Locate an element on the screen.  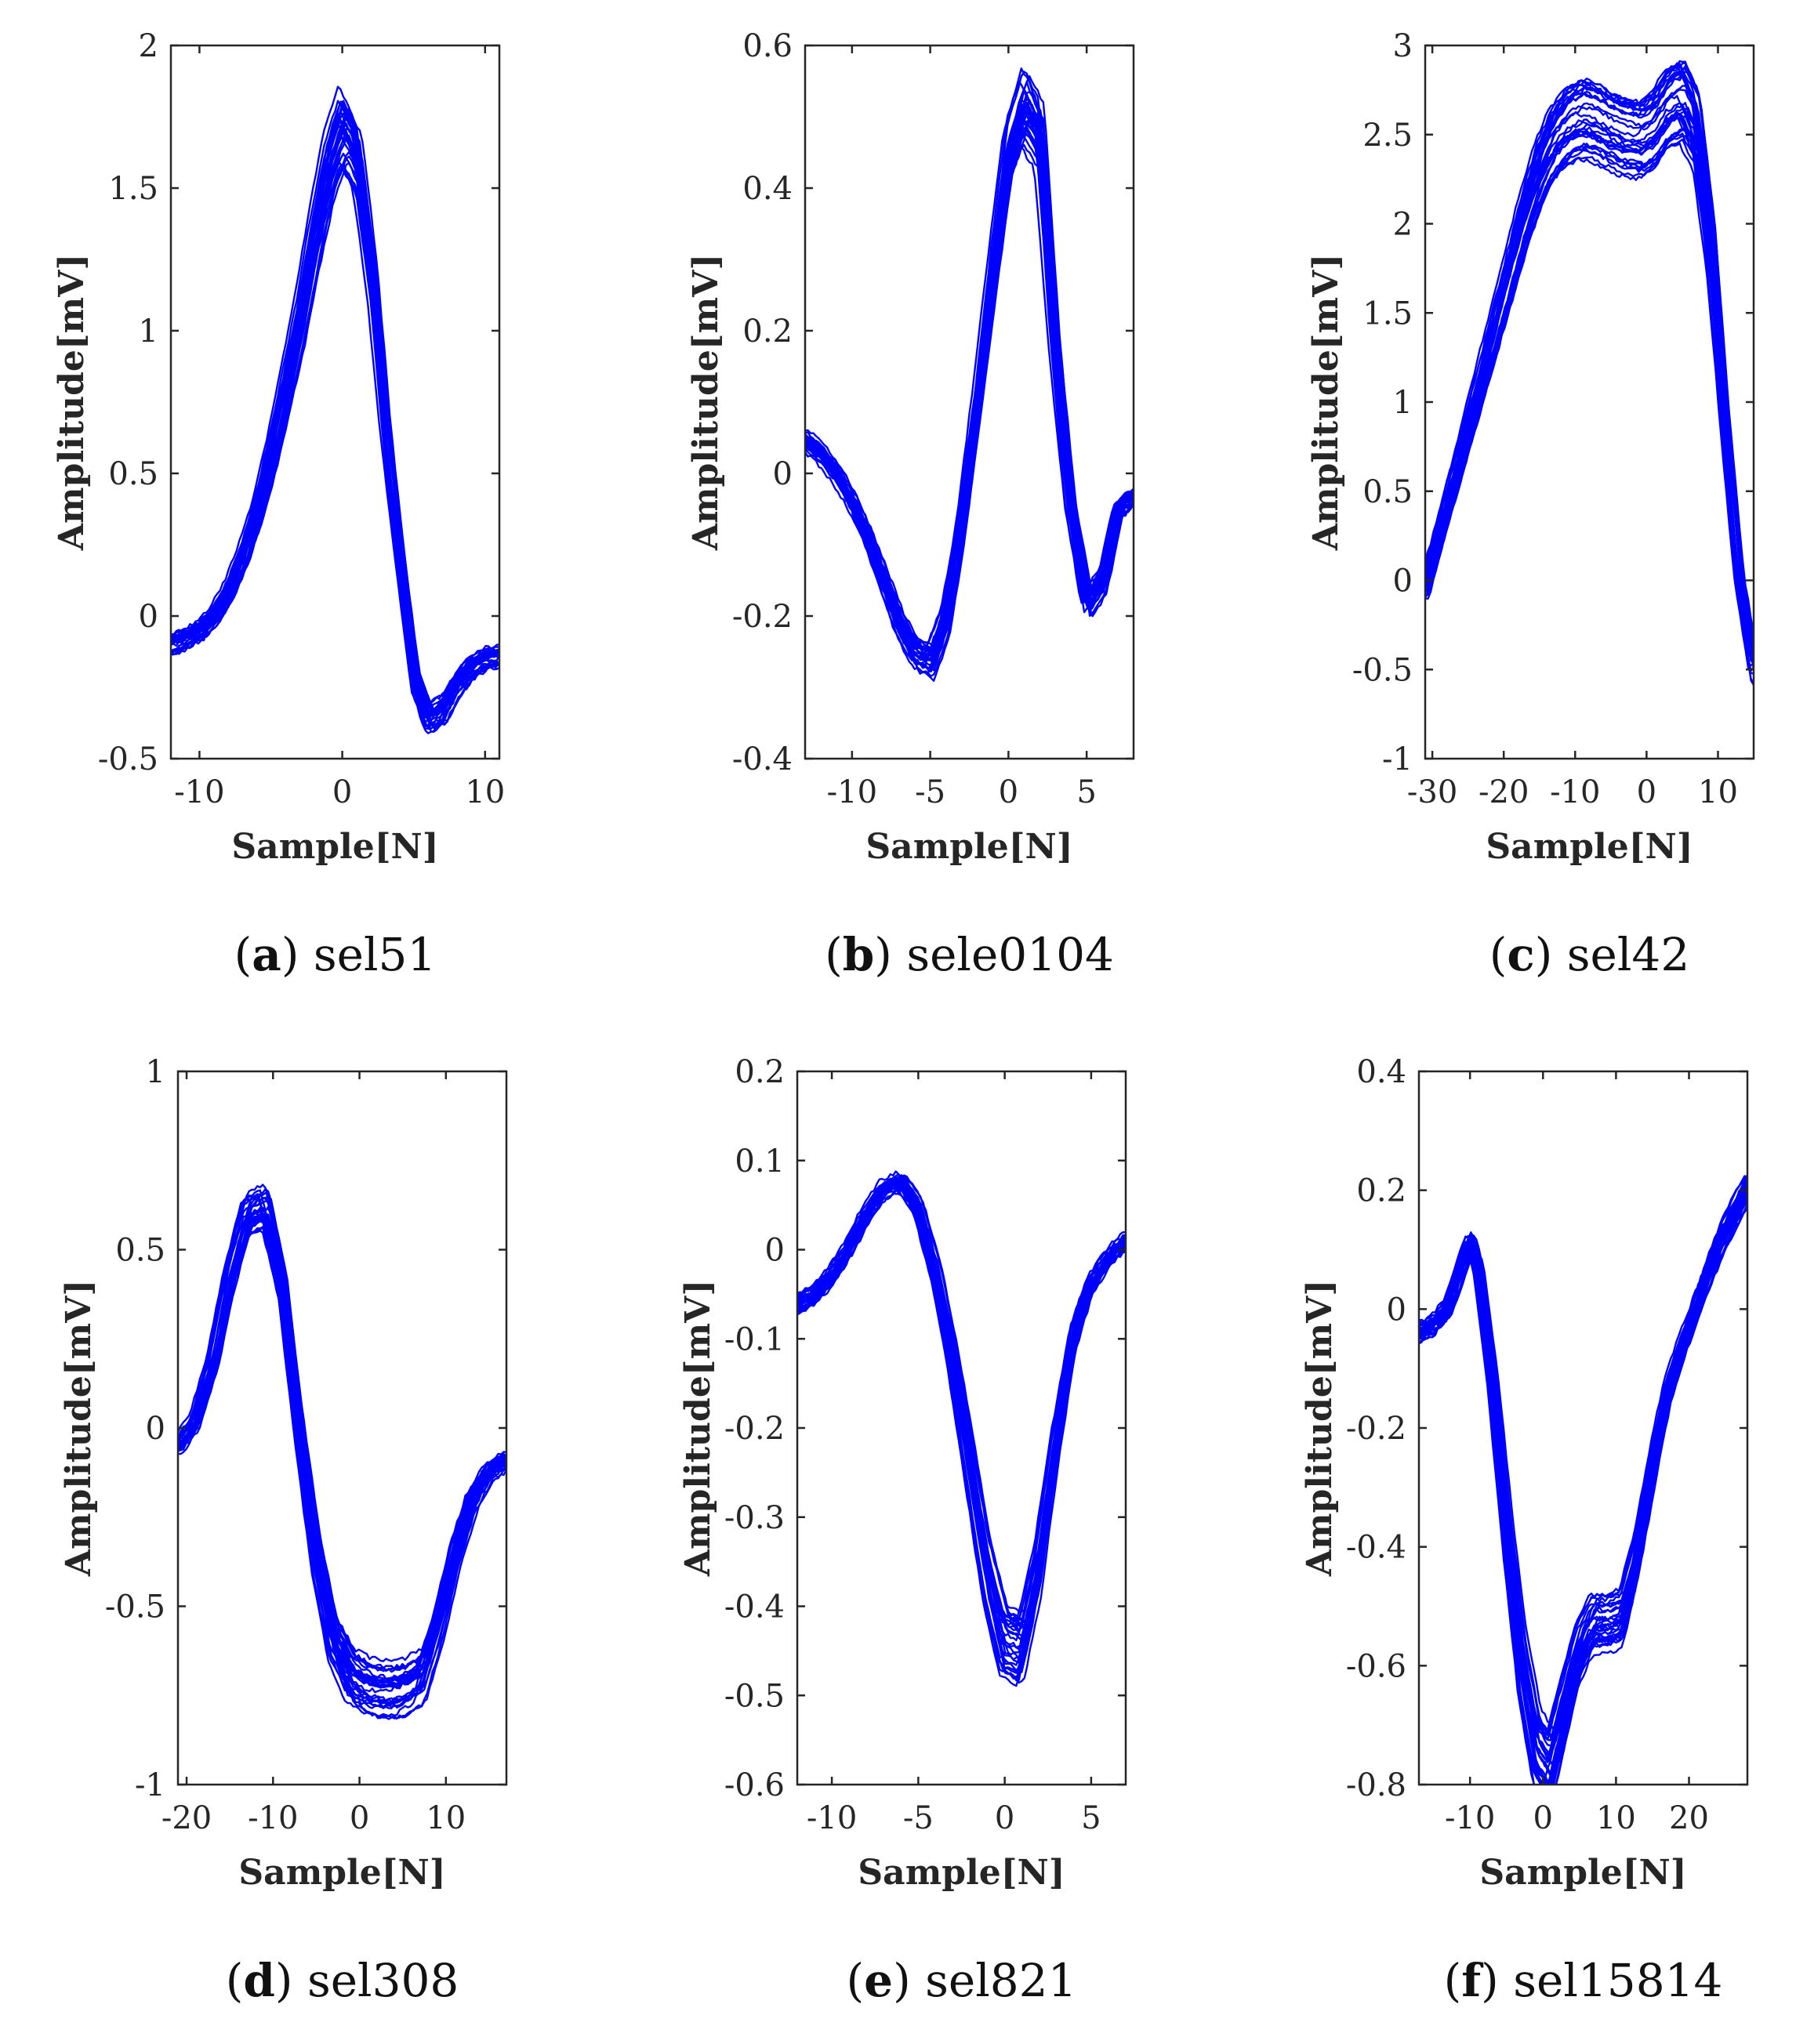
caption-record-name: sel15814 is located at coordinates (1617, 1980).